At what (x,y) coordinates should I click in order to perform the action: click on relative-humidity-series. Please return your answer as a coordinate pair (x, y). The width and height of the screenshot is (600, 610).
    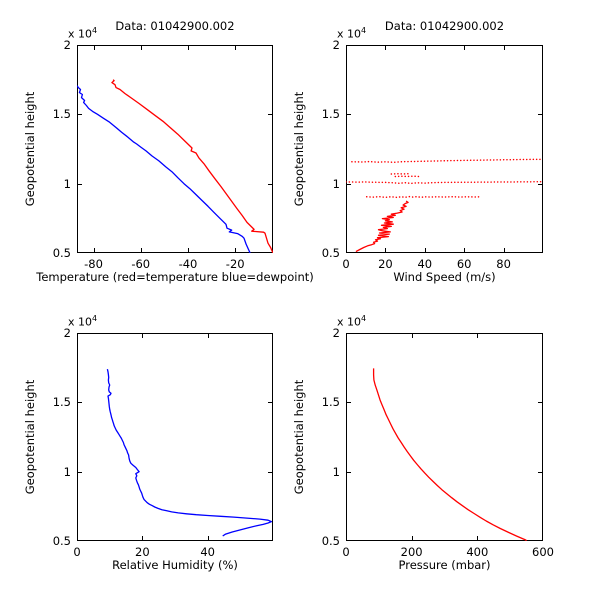
    Looking at the image, I should click on (189, 452).